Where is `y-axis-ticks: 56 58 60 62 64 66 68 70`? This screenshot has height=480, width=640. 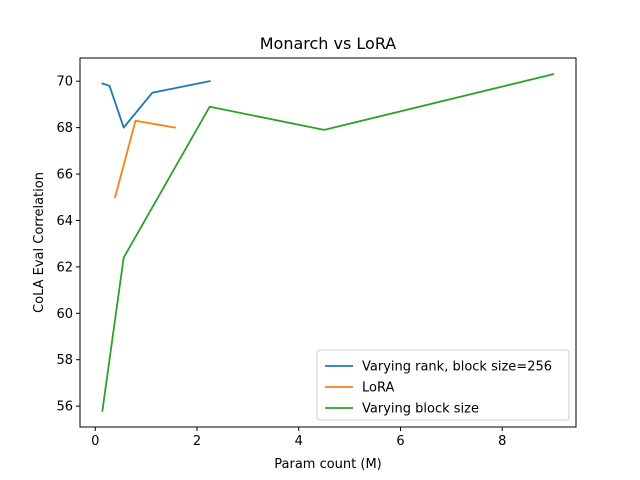
y-axis-ticks: 56 58 60 62 64 66 68 70 is located at coordinates (68, 245).